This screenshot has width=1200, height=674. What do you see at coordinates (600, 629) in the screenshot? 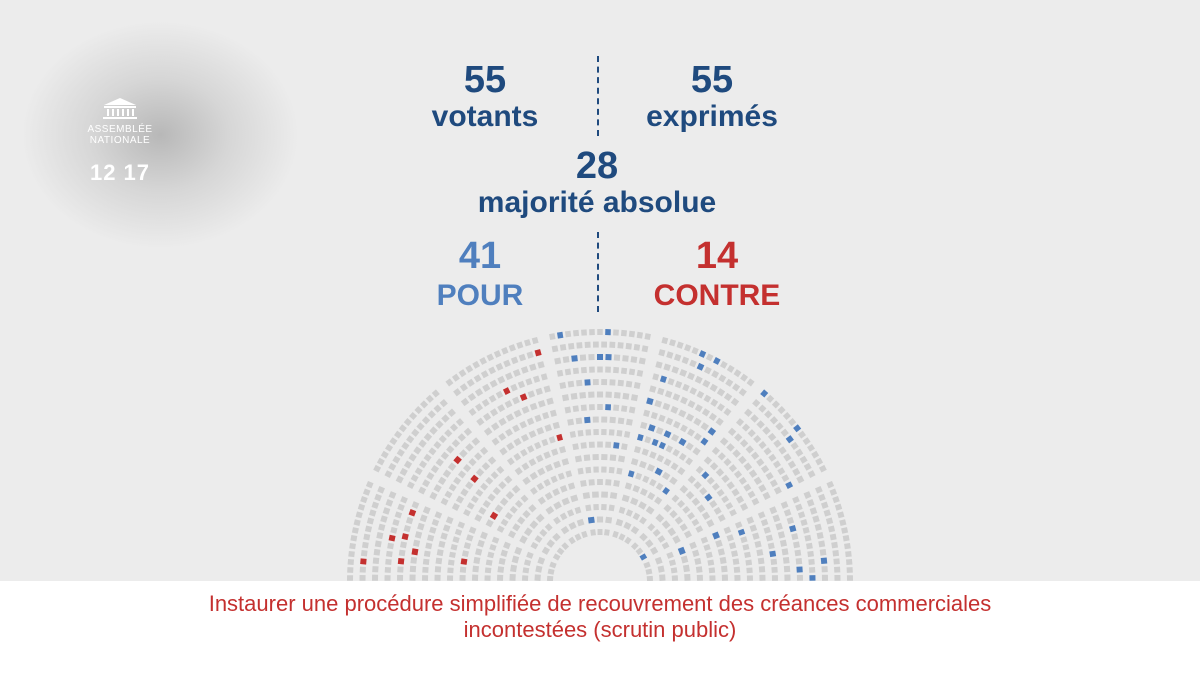
I see `caption-line2: incontestées (scrutin public)` at bounding box center [600, 629].